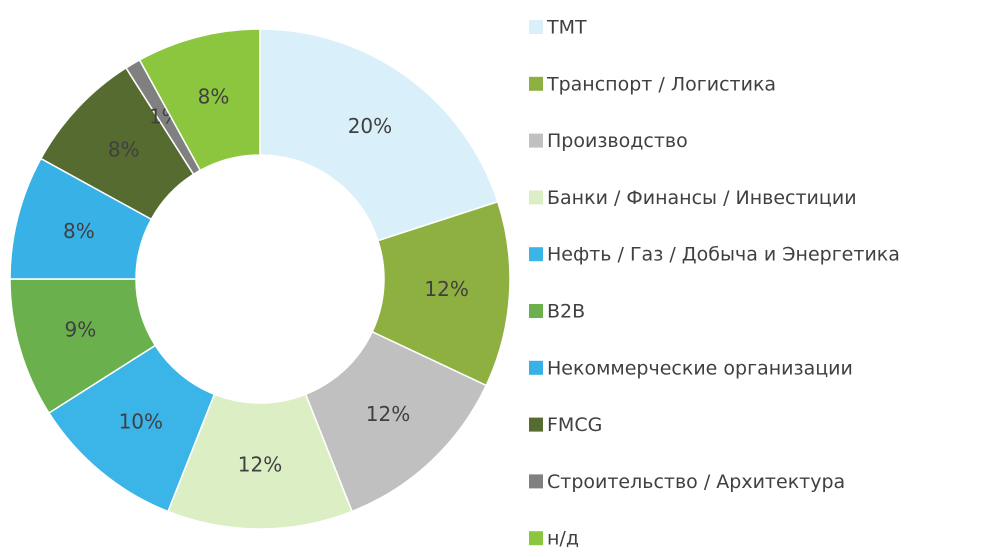 This screenshot has height=557, width=984. I want to click on legend-label: Строительство / Архитектура, so click(696, 482).